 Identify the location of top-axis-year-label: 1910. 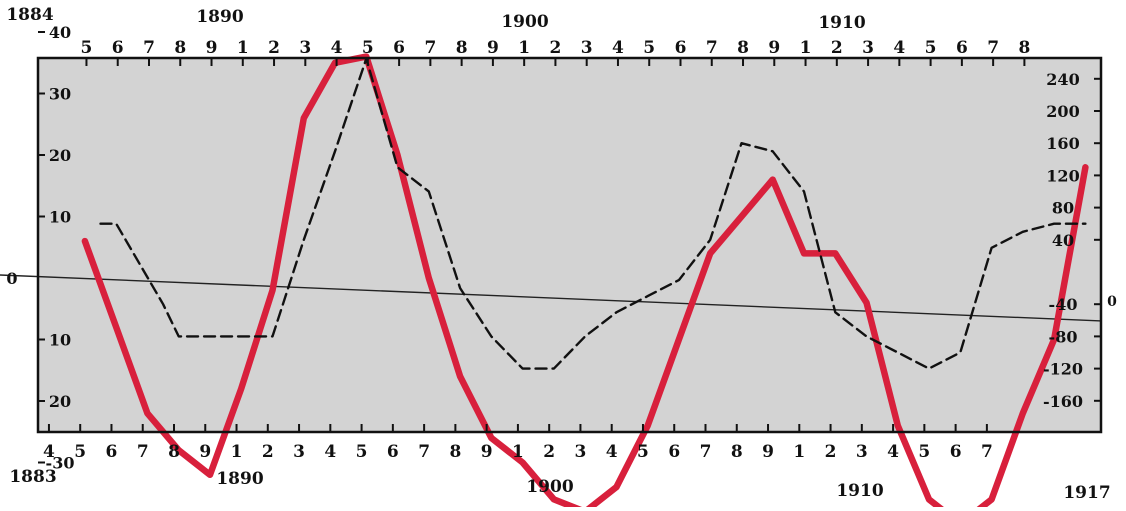
(841, 23).